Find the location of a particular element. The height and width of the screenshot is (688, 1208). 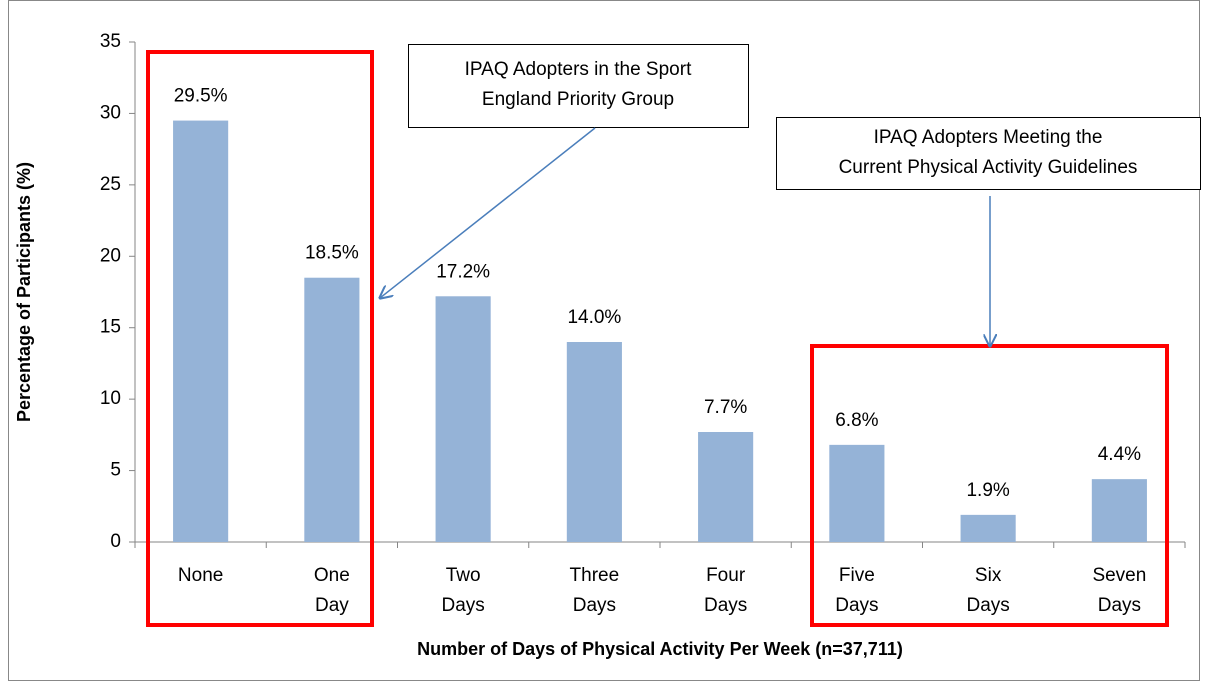

data-label: 14.0% is located at coordinates (594, 317).